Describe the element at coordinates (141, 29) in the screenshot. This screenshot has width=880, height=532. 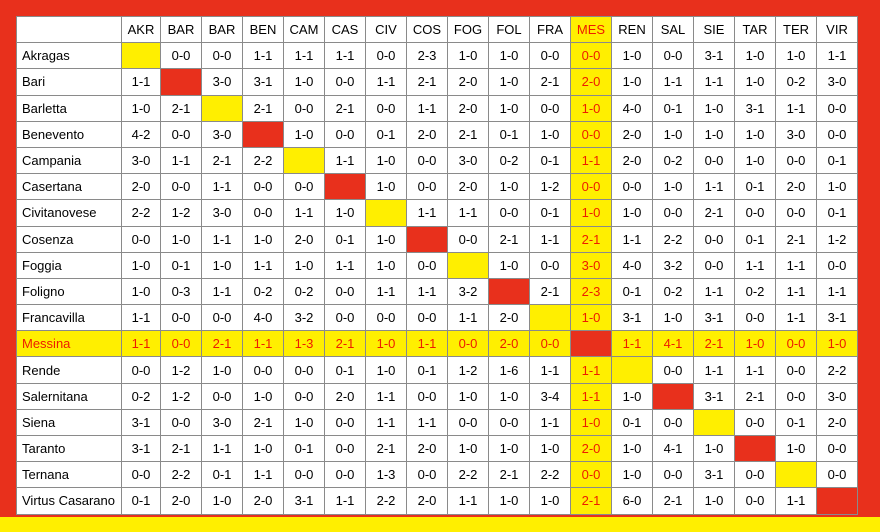
I see `column-header: AKR` at that location.